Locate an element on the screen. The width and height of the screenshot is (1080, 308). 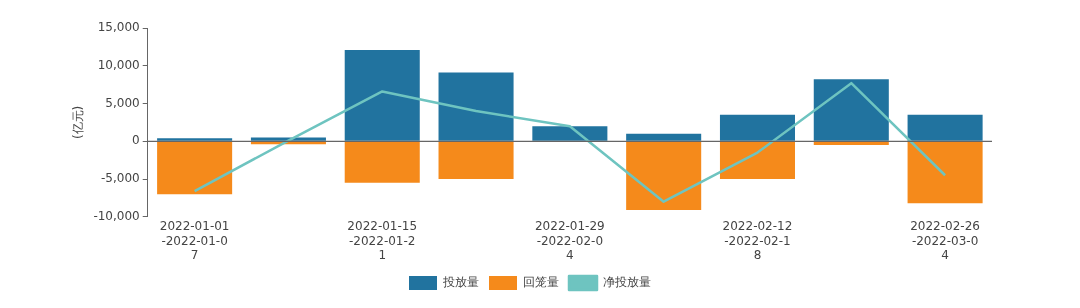
y-tick-label: -10,000 is located at coordinates (116, 215).